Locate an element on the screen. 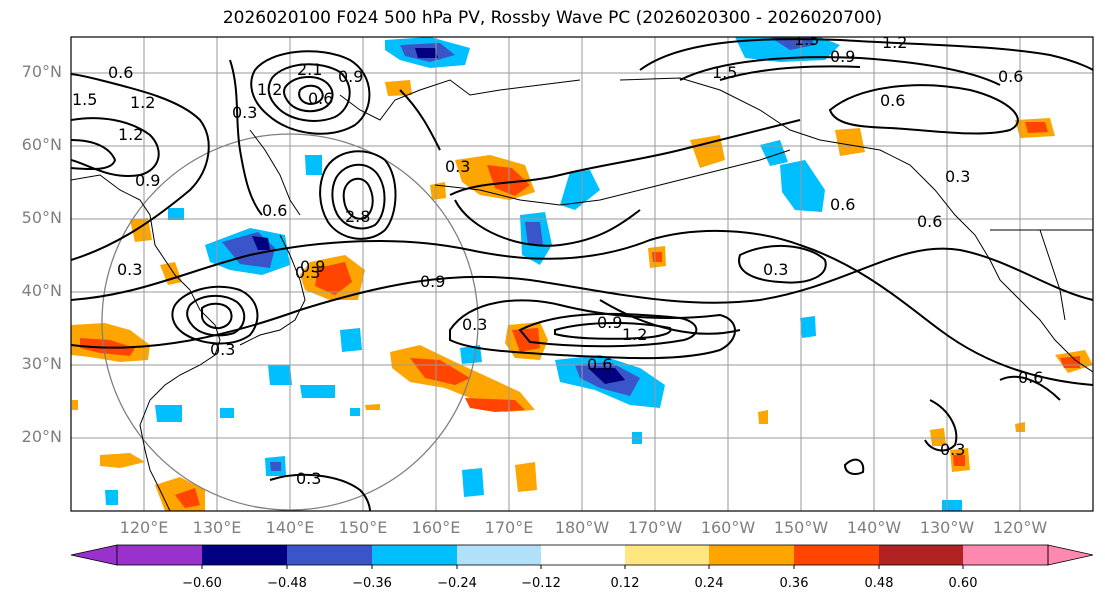 Image resolution: width=1105 pixels, height=604 pixels. colorbar-tick-label: 0.60 is located at coordinates (963, 583).